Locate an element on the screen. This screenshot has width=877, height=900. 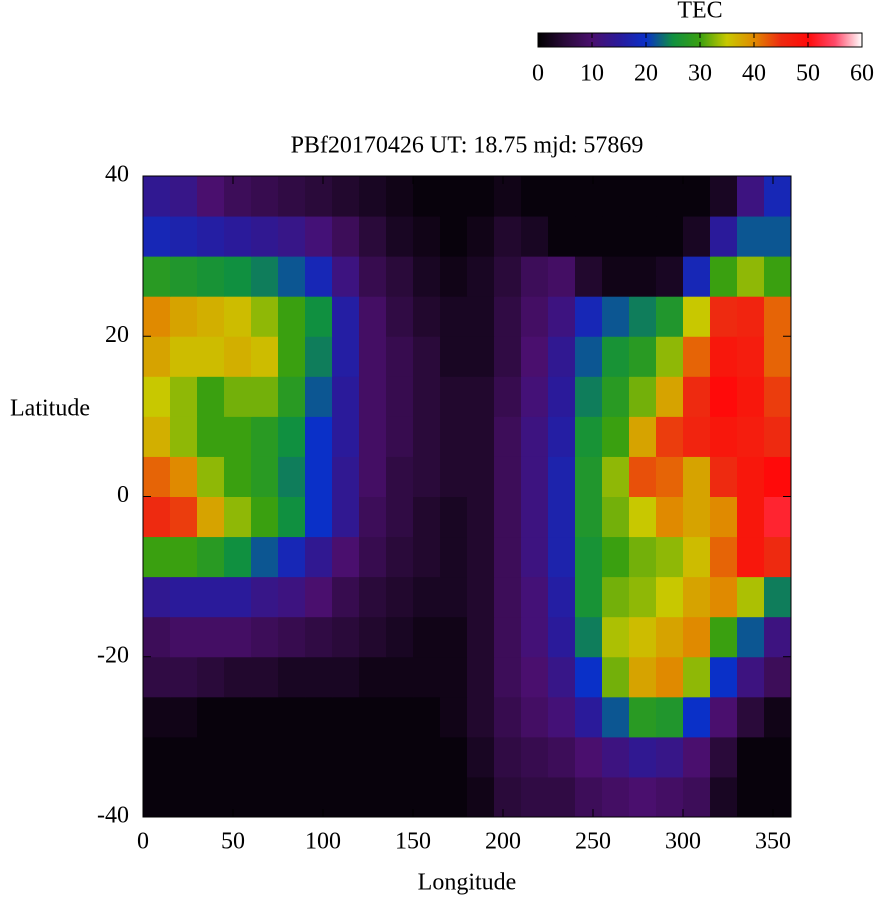
x-tick-label: 250 is located at coordinates (593, 842).